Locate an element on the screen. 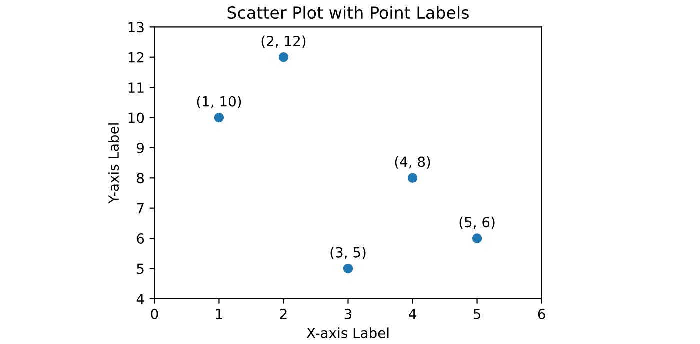 The width and height of the screenshot is (700, 344). y-tick-label: 11 is located at coordinates (136, 87).